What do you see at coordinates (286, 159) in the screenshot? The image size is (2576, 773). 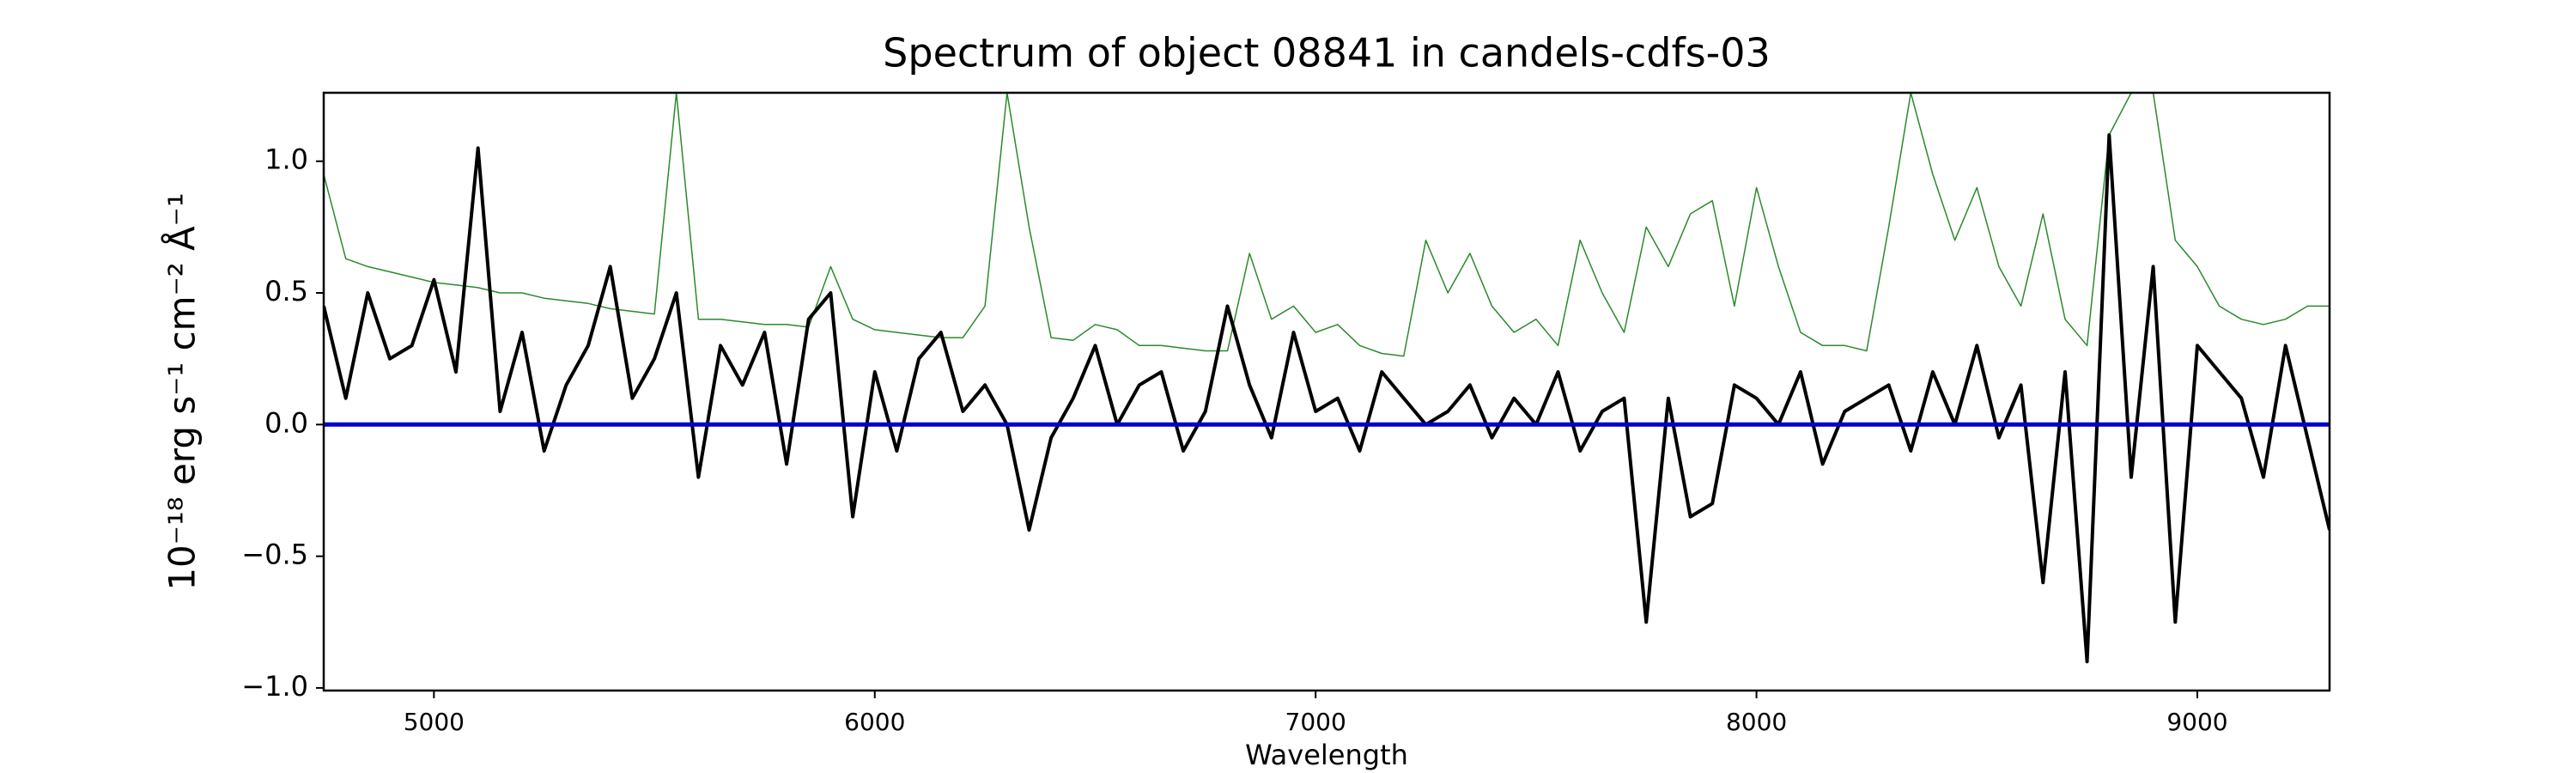 I see `y-tick-label: 1.0` at bounding box center [286, 159].